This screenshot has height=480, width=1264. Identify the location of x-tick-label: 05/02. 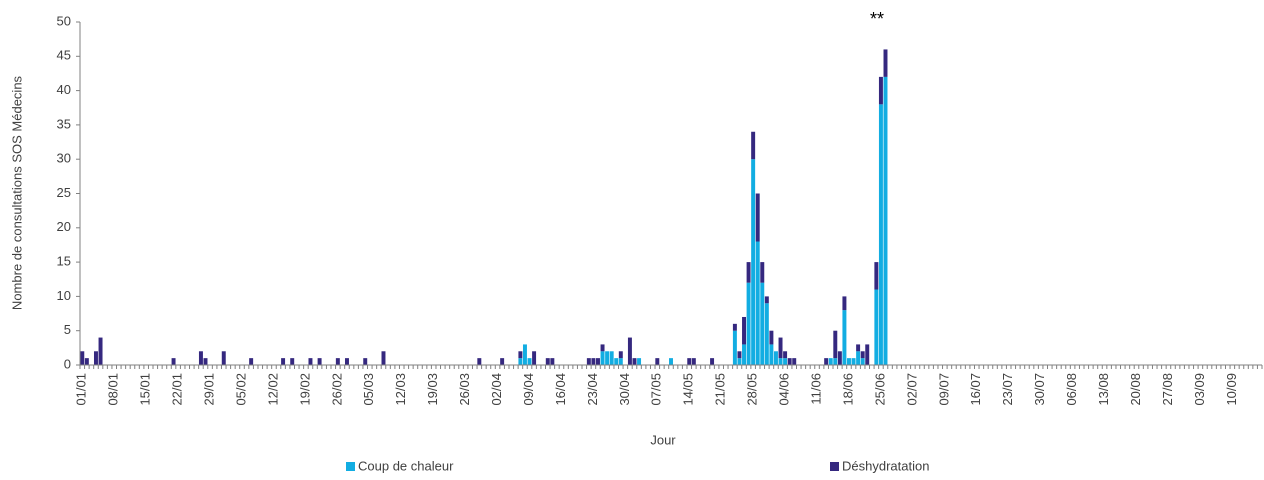
(240, 389).